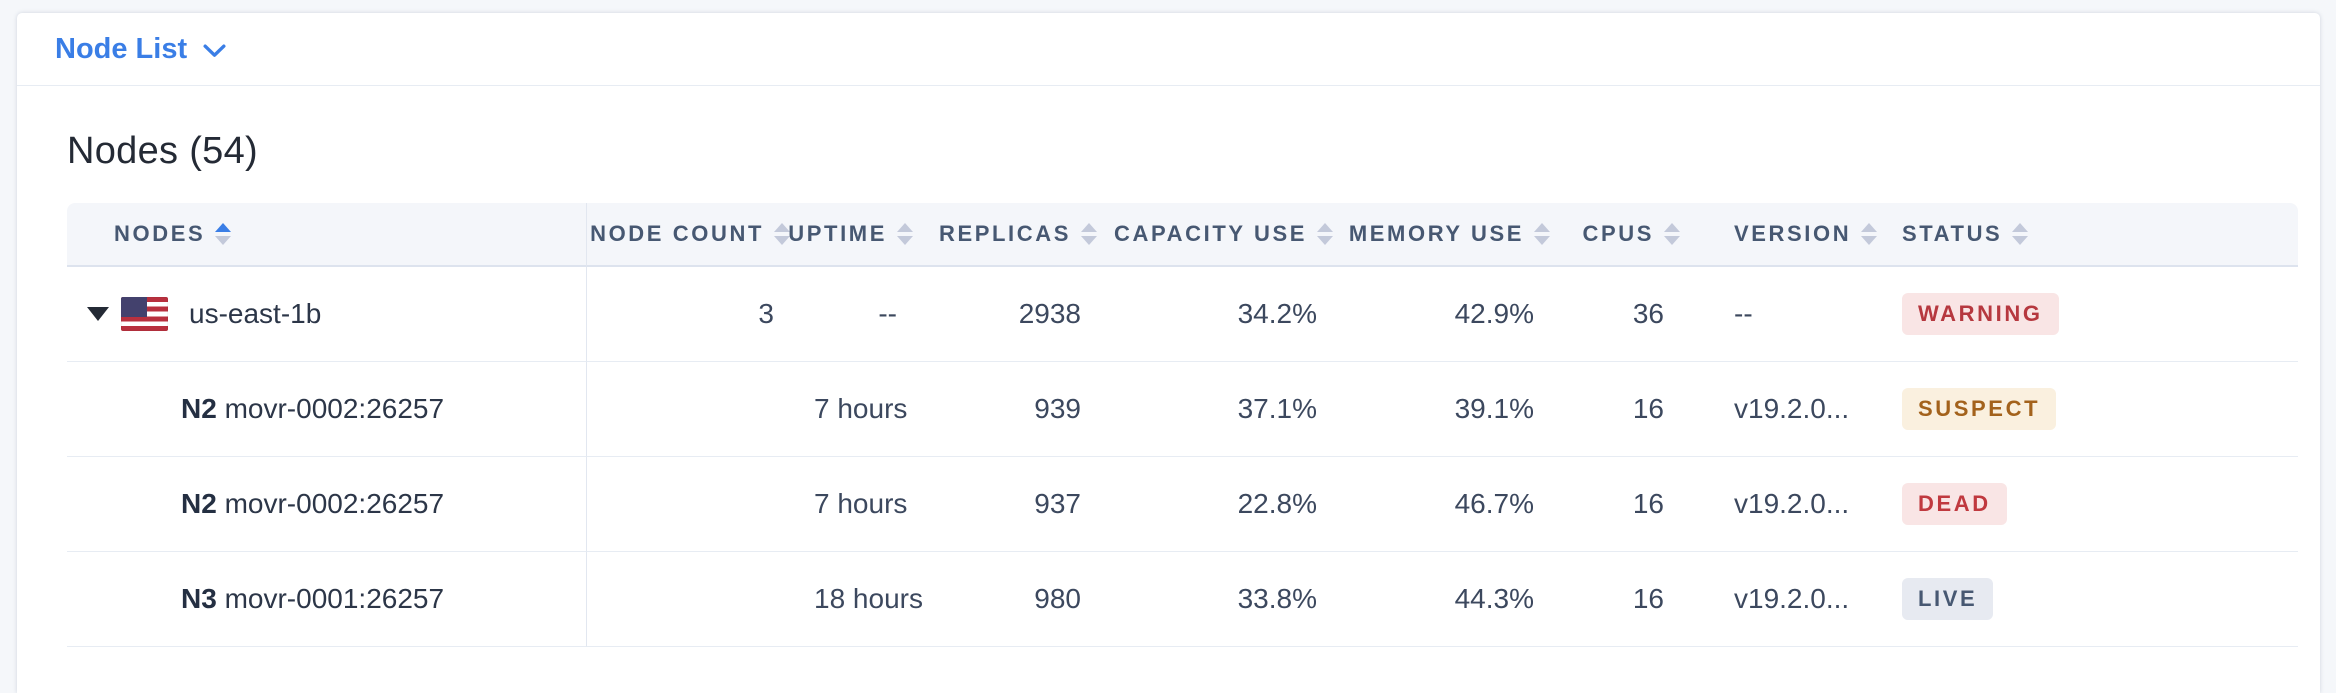 The height and width of the screenshot is (693, 2336). Describe the element at coordinates (875, 314) in the screenshot. I see `uptime-cell: --` at that location.